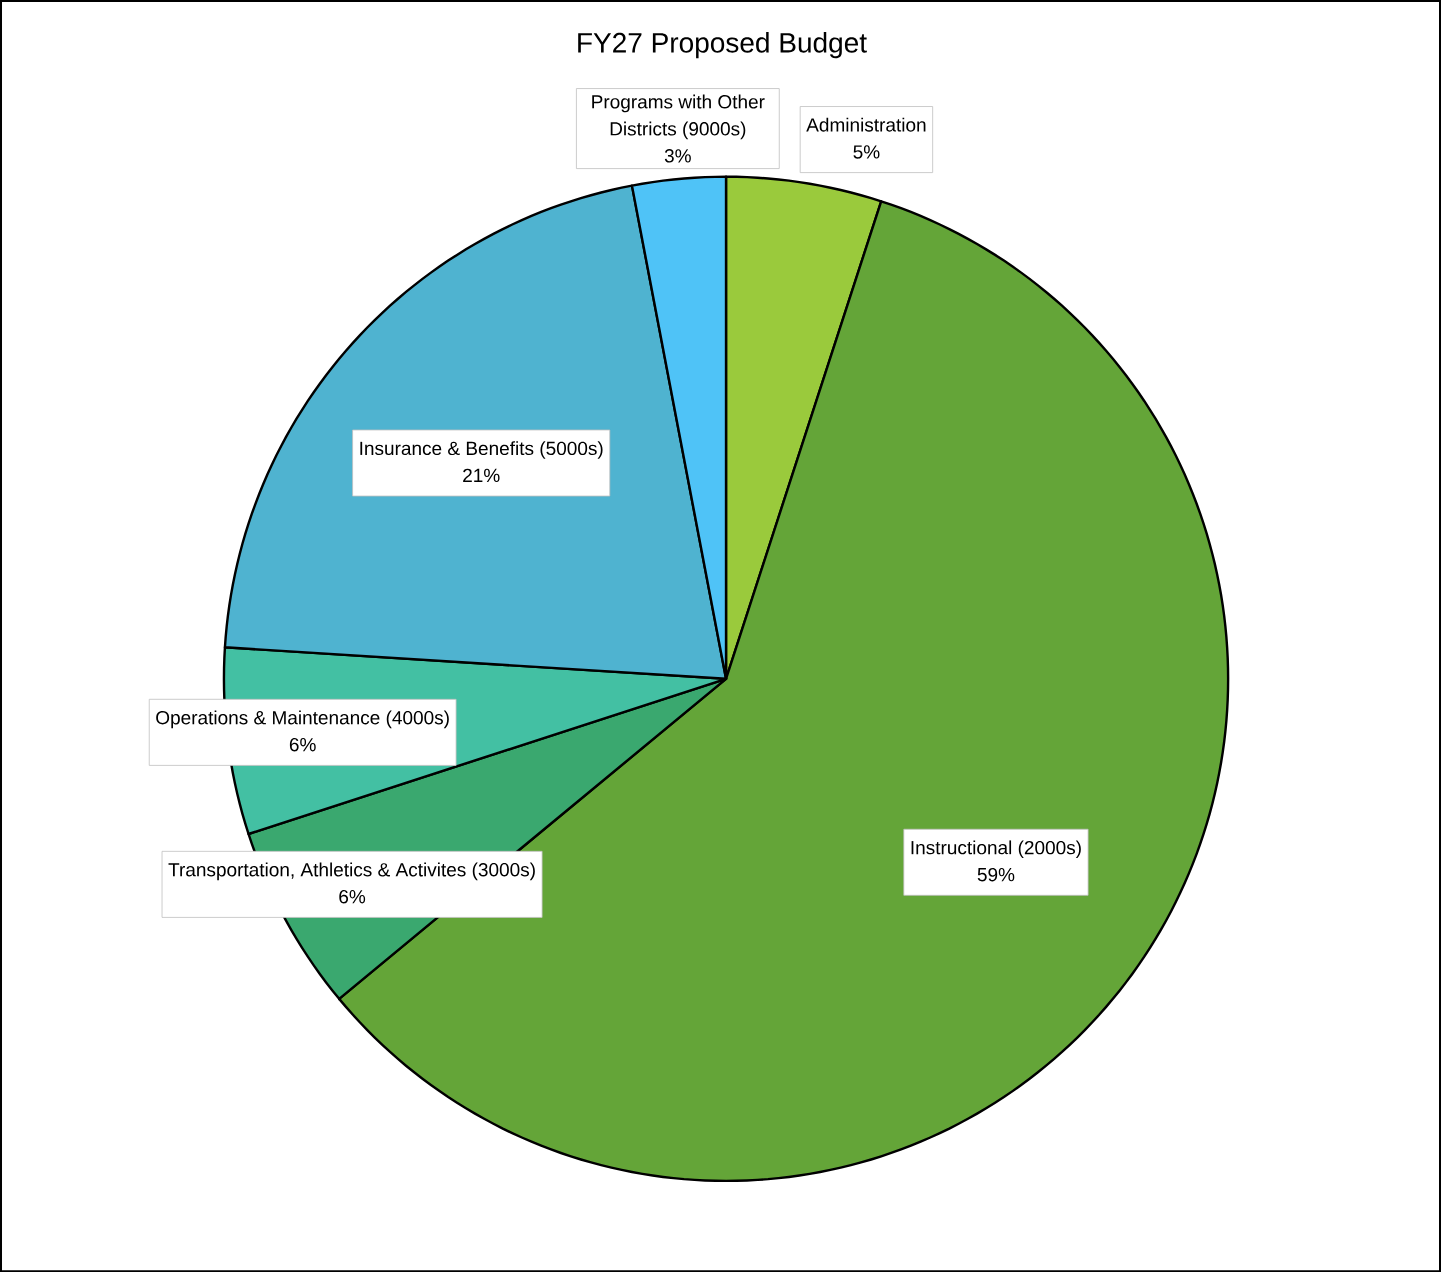 This screenshot has width=1441, height=1272. I want to click on slice-label: Operations & Maintenance (4000s), so click(302, 719).